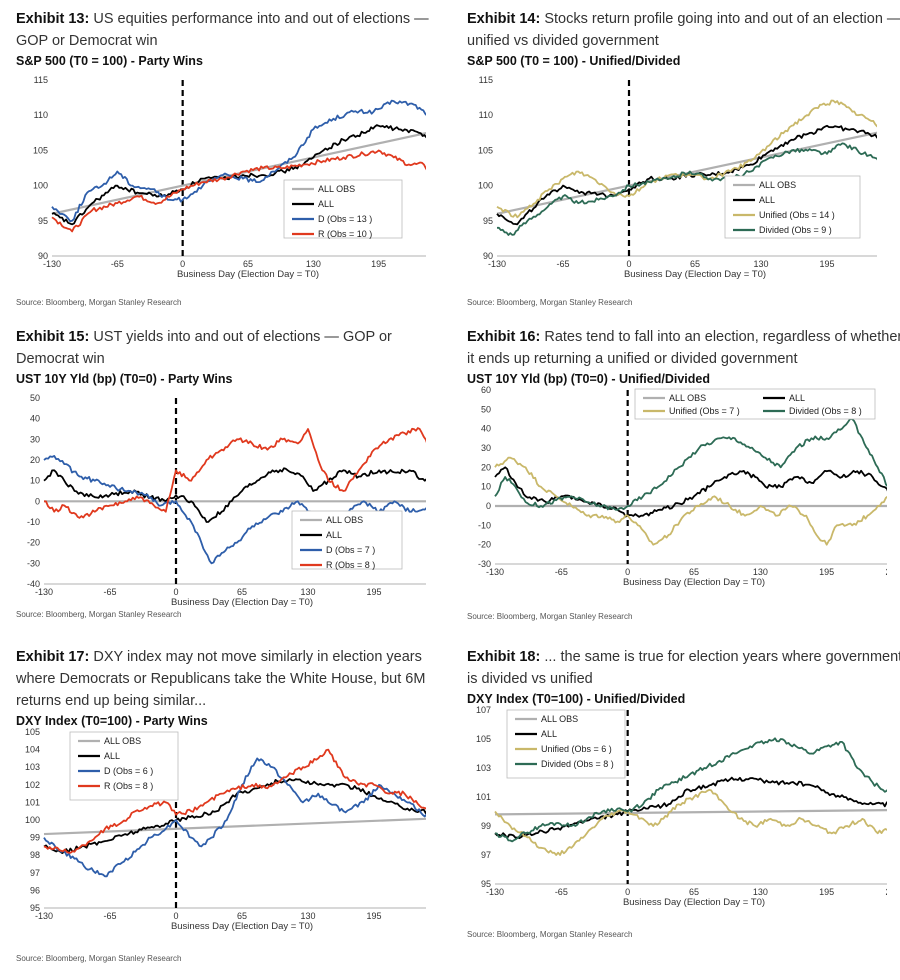 The width and height of the screenshot is (900, 980). Describe the element at coordinates (41, 80) in the screenshot. I see `y-tick-label: 115` at that location.